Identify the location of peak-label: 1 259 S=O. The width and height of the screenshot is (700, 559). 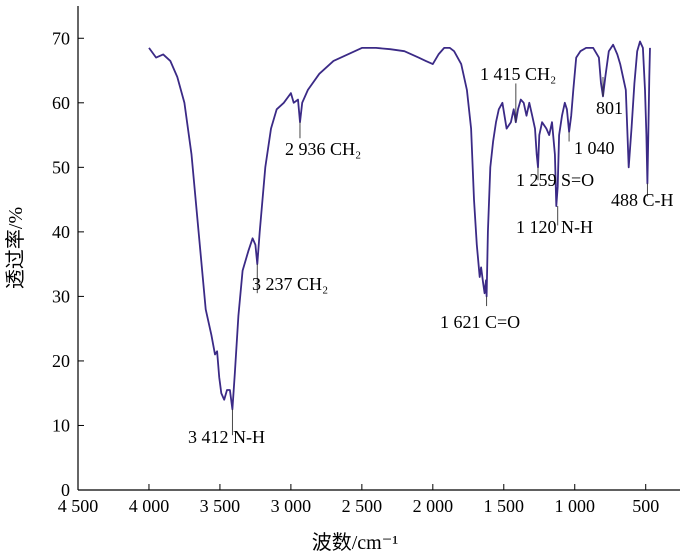
(555, 180).